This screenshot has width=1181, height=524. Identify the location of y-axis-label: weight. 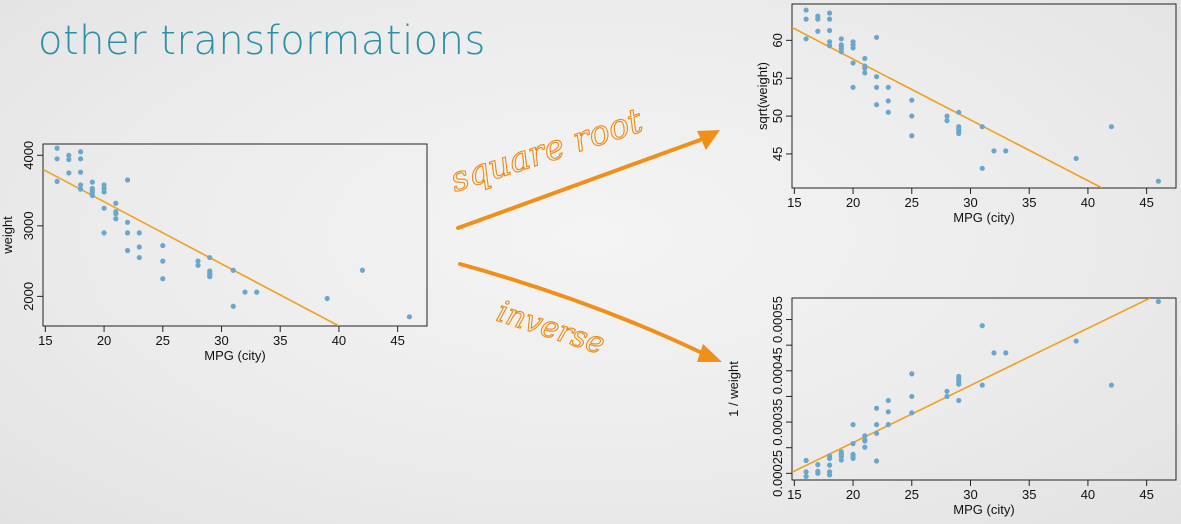
(7, 235).